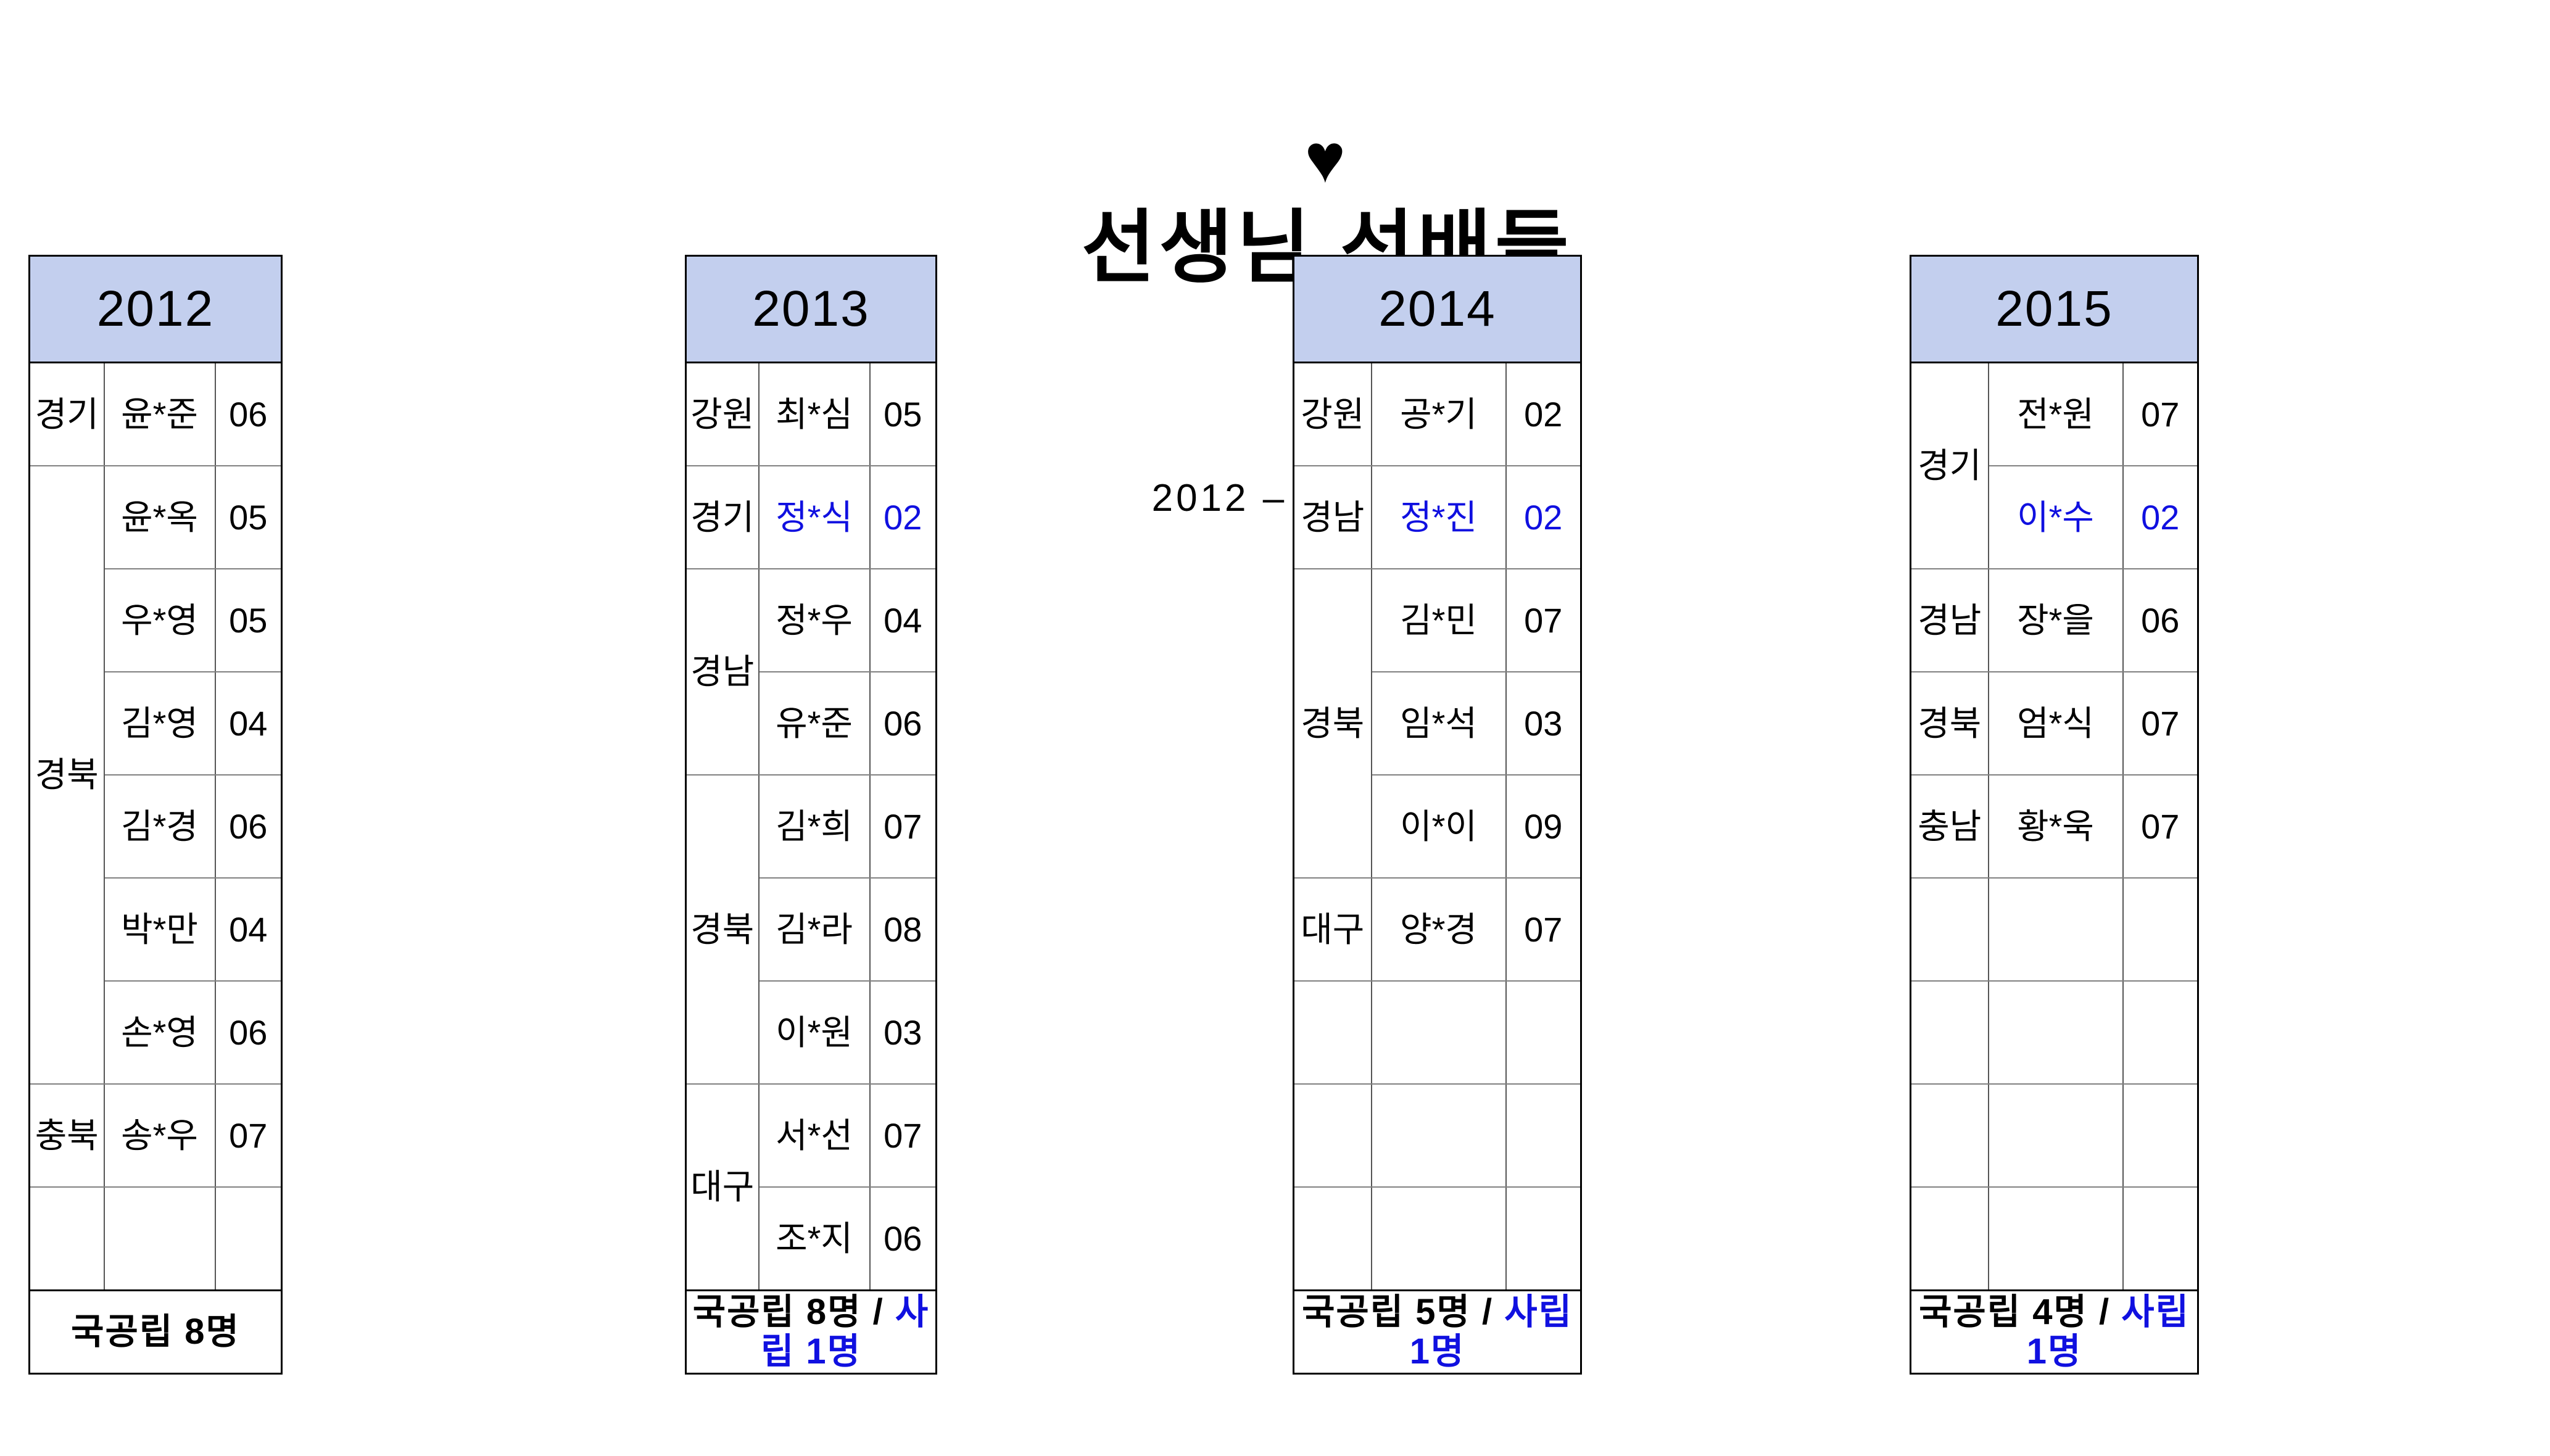  I want to click on name-cell: 김*라, so click(815, 930).